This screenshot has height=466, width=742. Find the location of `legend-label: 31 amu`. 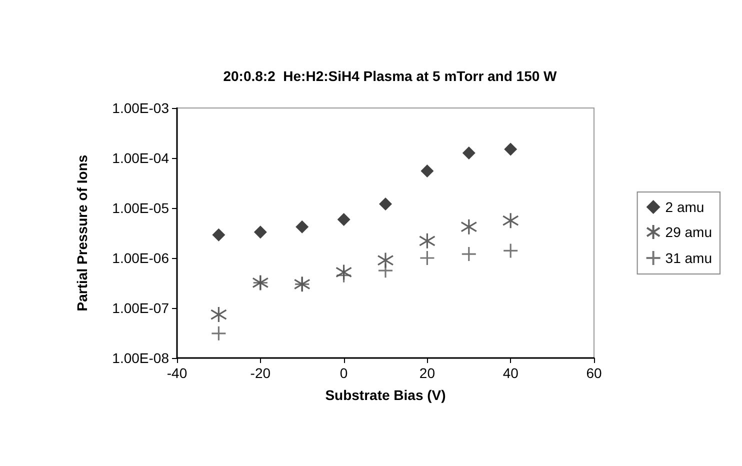

legend-label: 31 amu is located at coordinates (688, 258).